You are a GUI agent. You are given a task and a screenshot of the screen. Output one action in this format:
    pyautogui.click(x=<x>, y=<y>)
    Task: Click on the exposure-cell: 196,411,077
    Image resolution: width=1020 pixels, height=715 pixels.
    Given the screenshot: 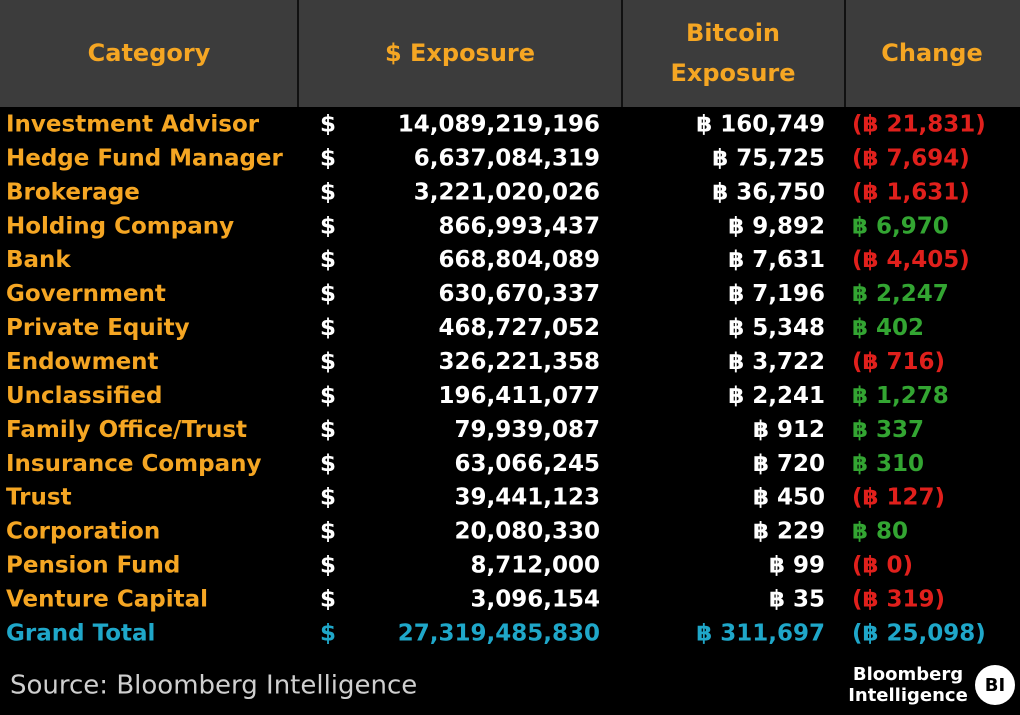 What is the action you would take?
    pyautogui.click(x=519, y=396)
    